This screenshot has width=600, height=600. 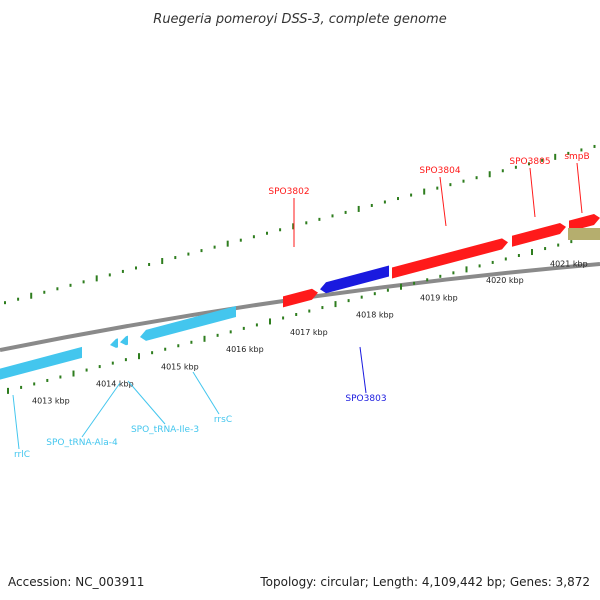 What do you see at coordinates (569, 263) in the screenshot?
I see `tick-label: 4021 kbp` at bounding box center [569, 263].